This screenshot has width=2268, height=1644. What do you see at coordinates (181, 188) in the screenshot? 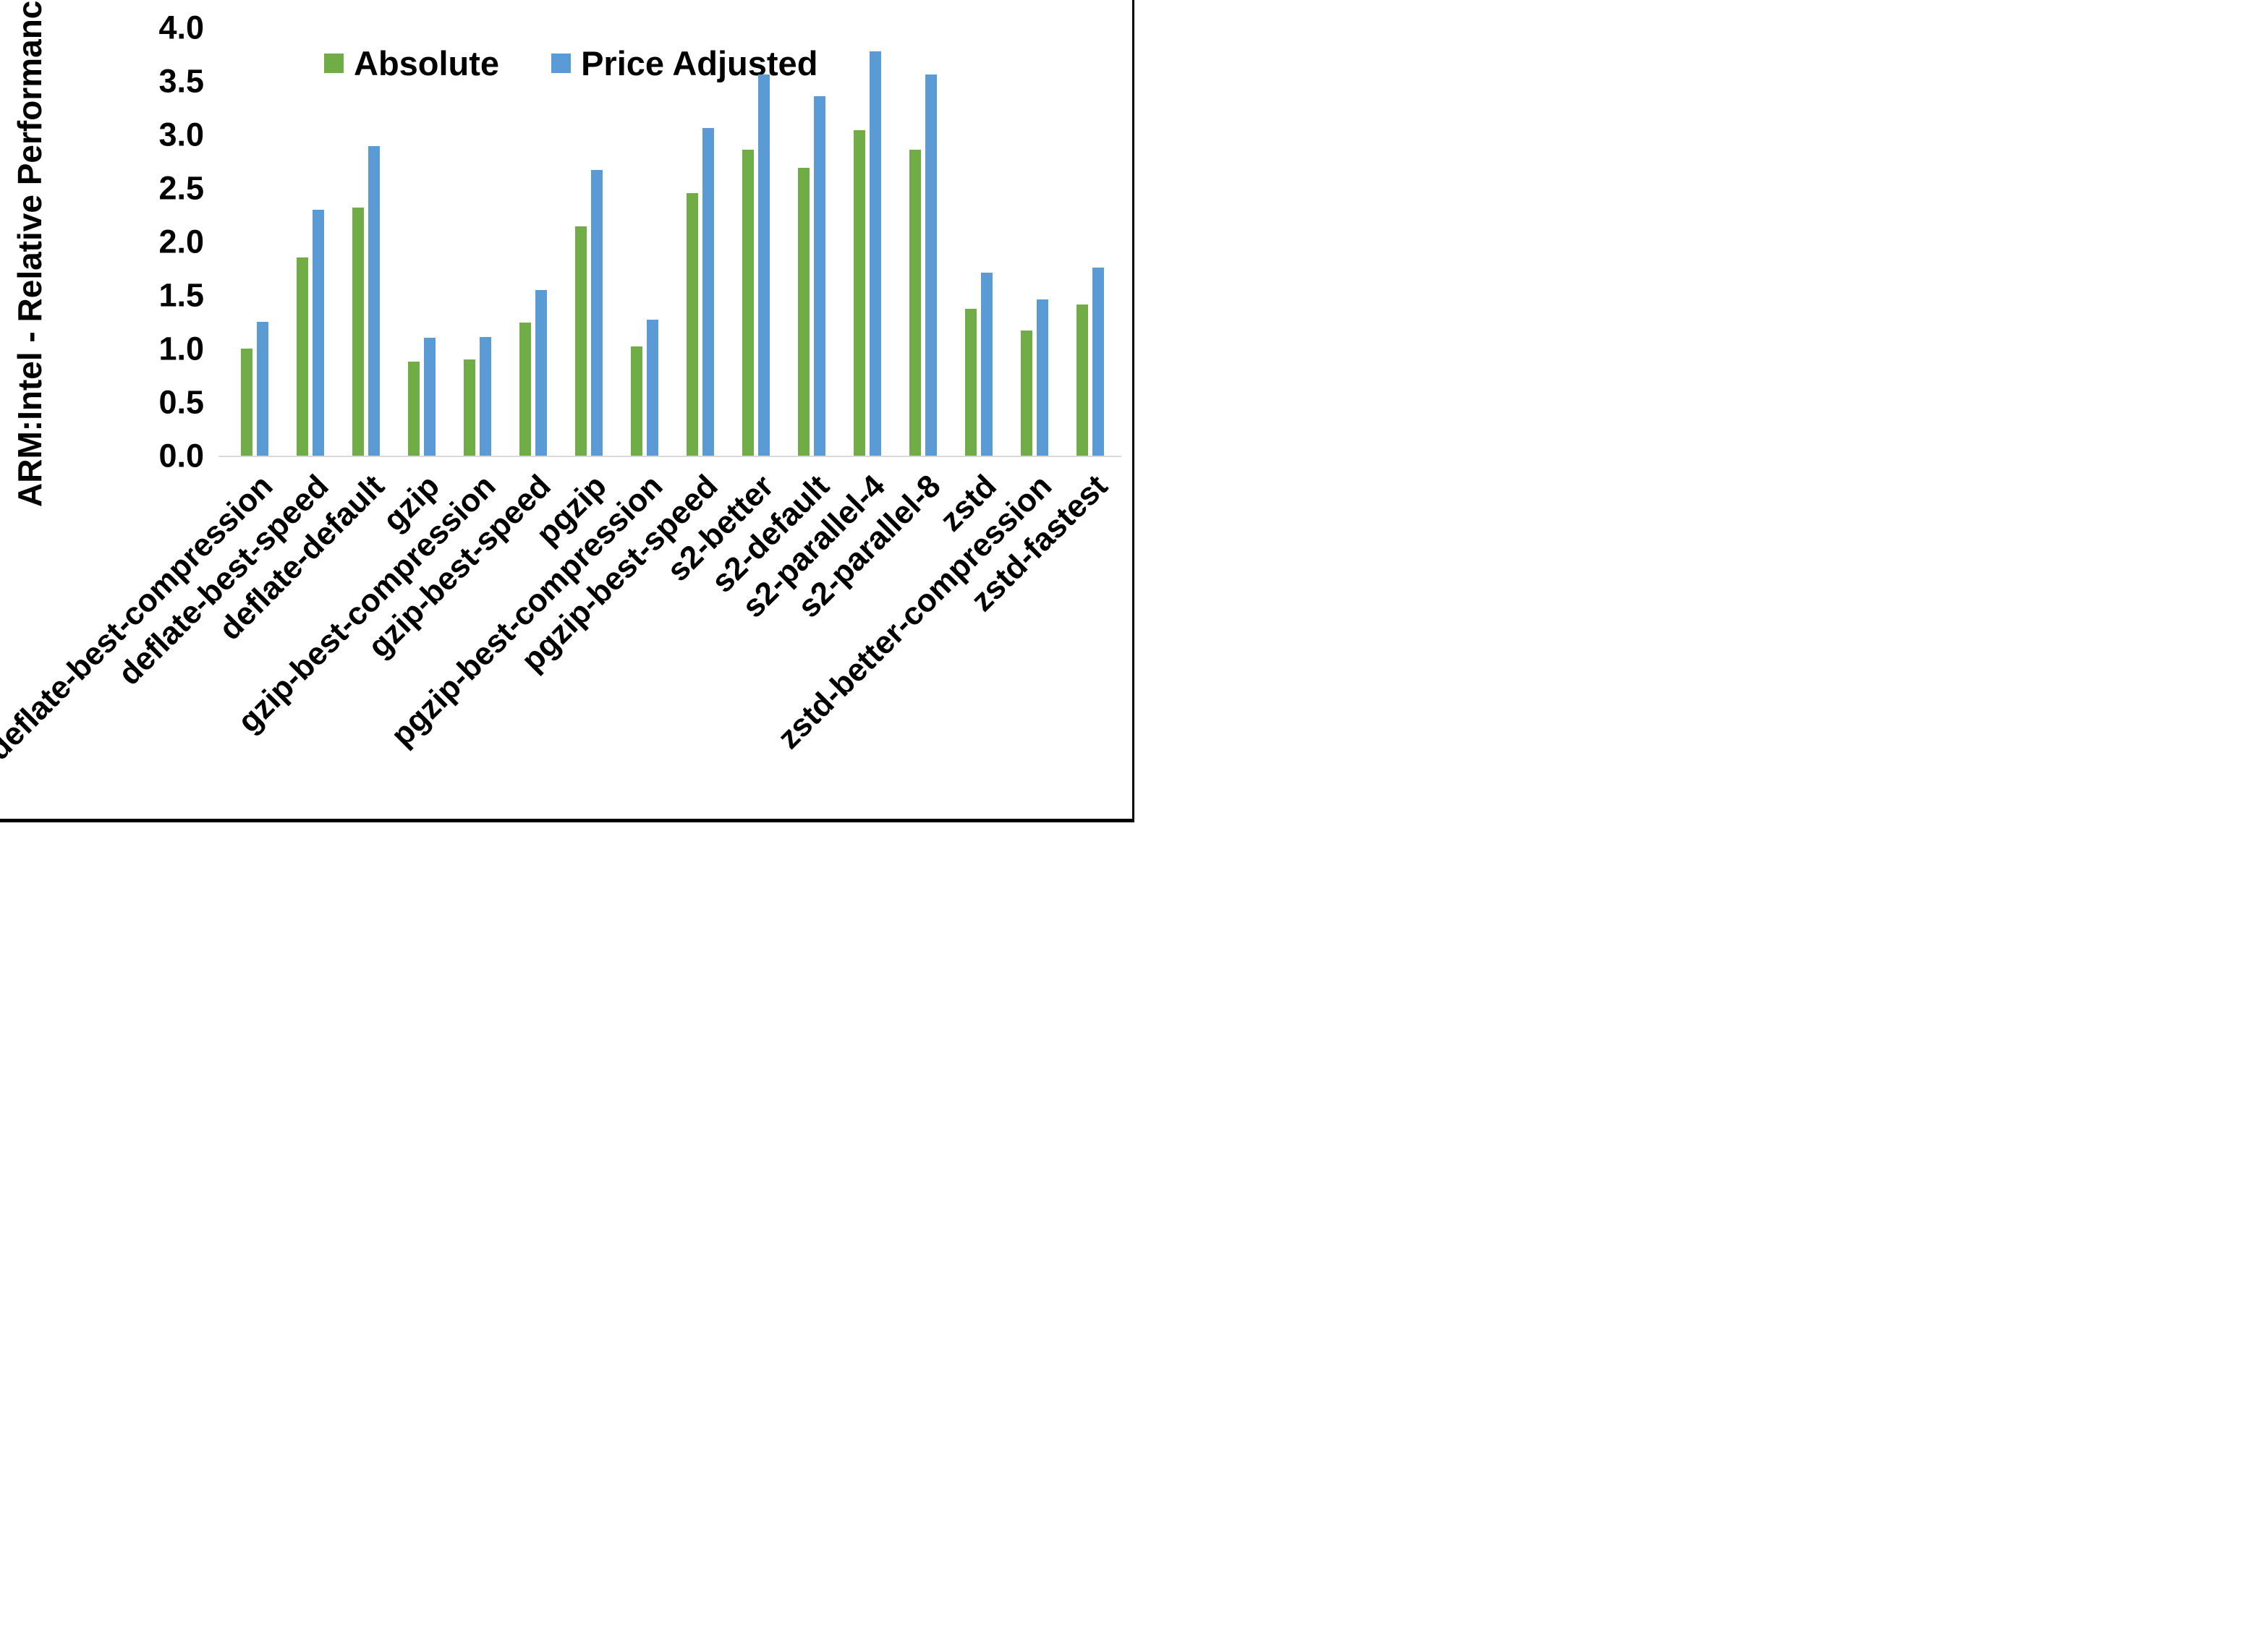
I see `y-axis-tick-label: 2.5` at bounding box center [181, 188].